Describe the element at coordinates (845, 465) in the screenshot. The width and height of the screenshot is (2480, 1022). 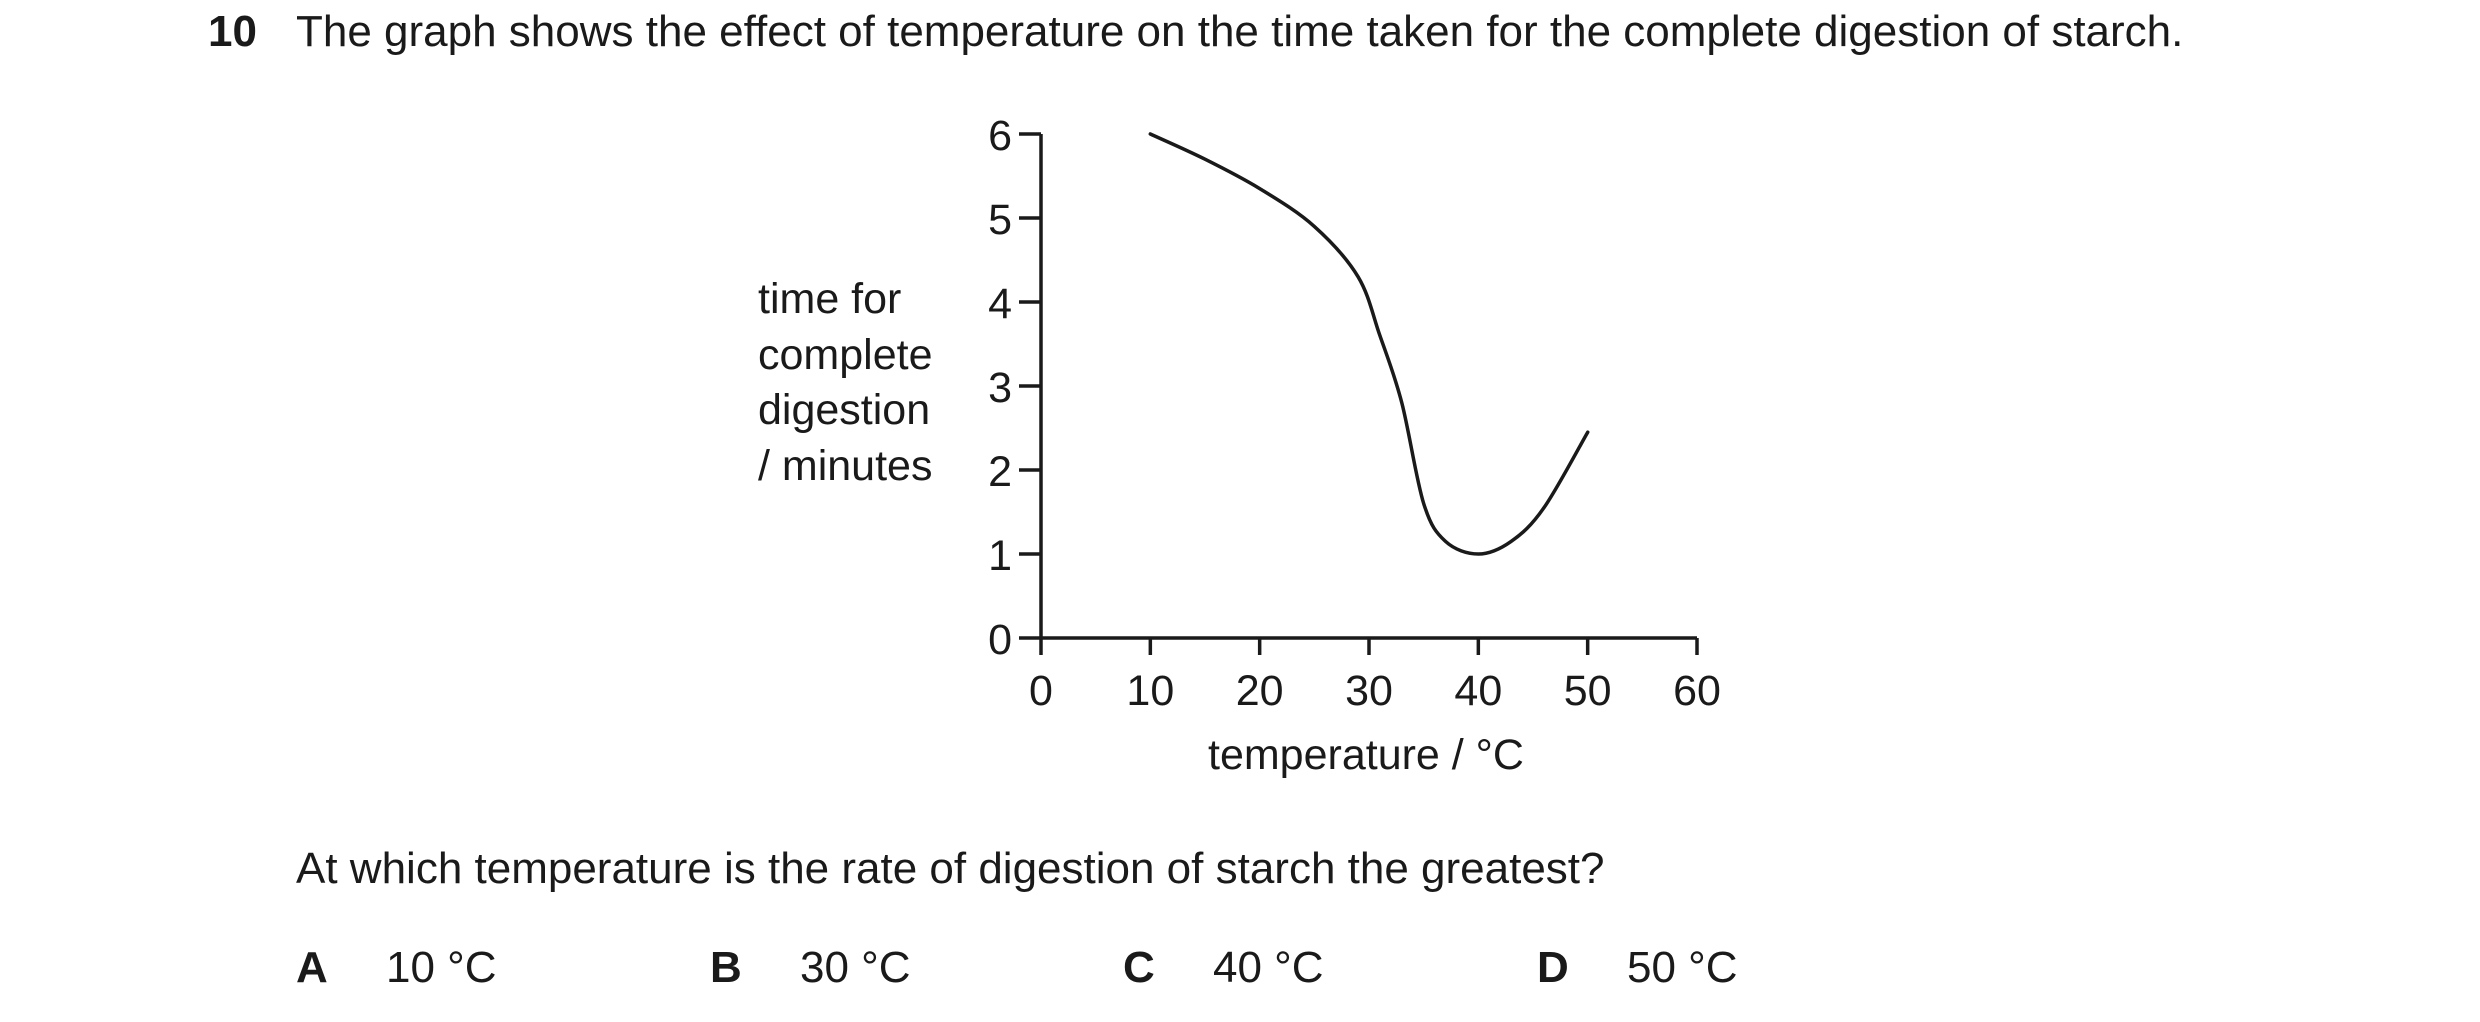
I see `y-axis-label-line: / minutes` at that location.